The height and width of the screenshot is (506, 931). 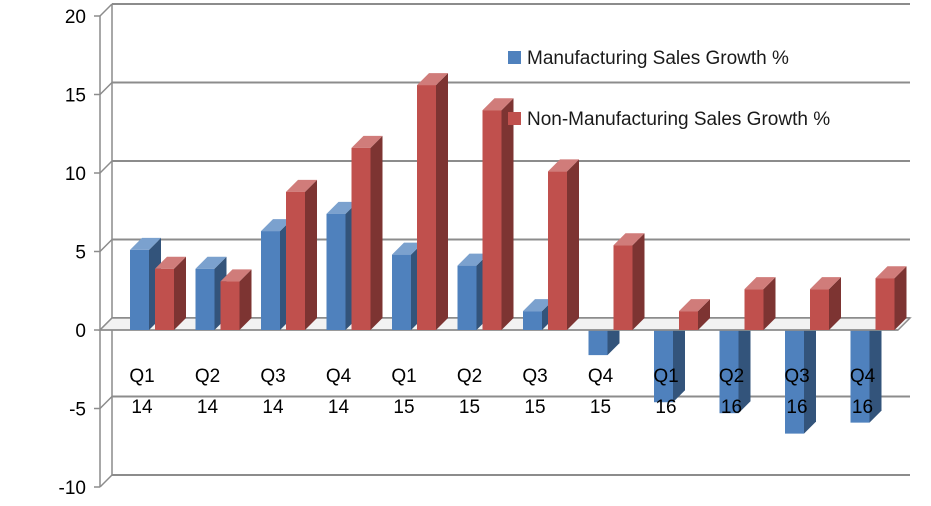 I want to click on y-tick-label: -10, so click(x=72, y=488).